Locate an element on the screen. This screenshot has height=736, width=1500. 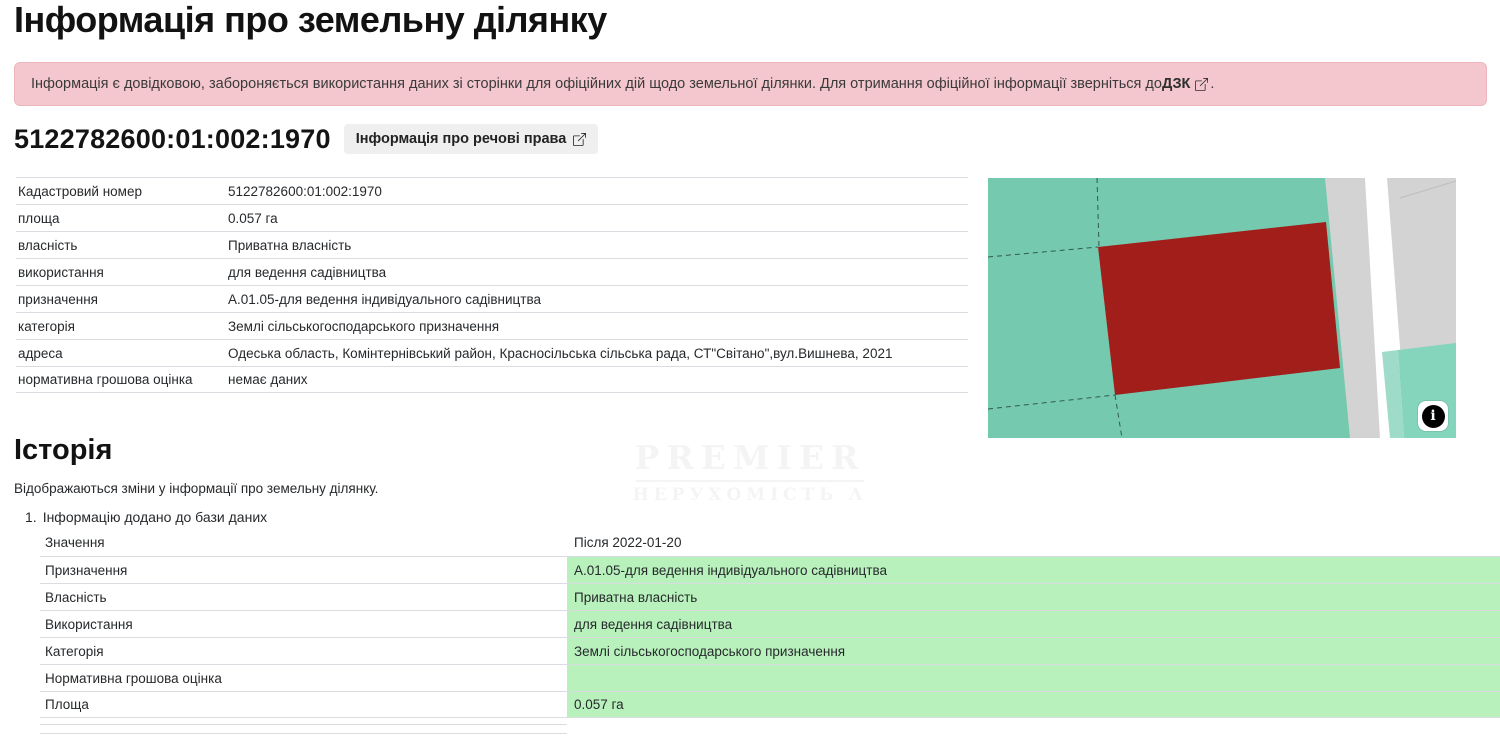
table-row: Власність Приватна власність is located at coordinates (770, 596).